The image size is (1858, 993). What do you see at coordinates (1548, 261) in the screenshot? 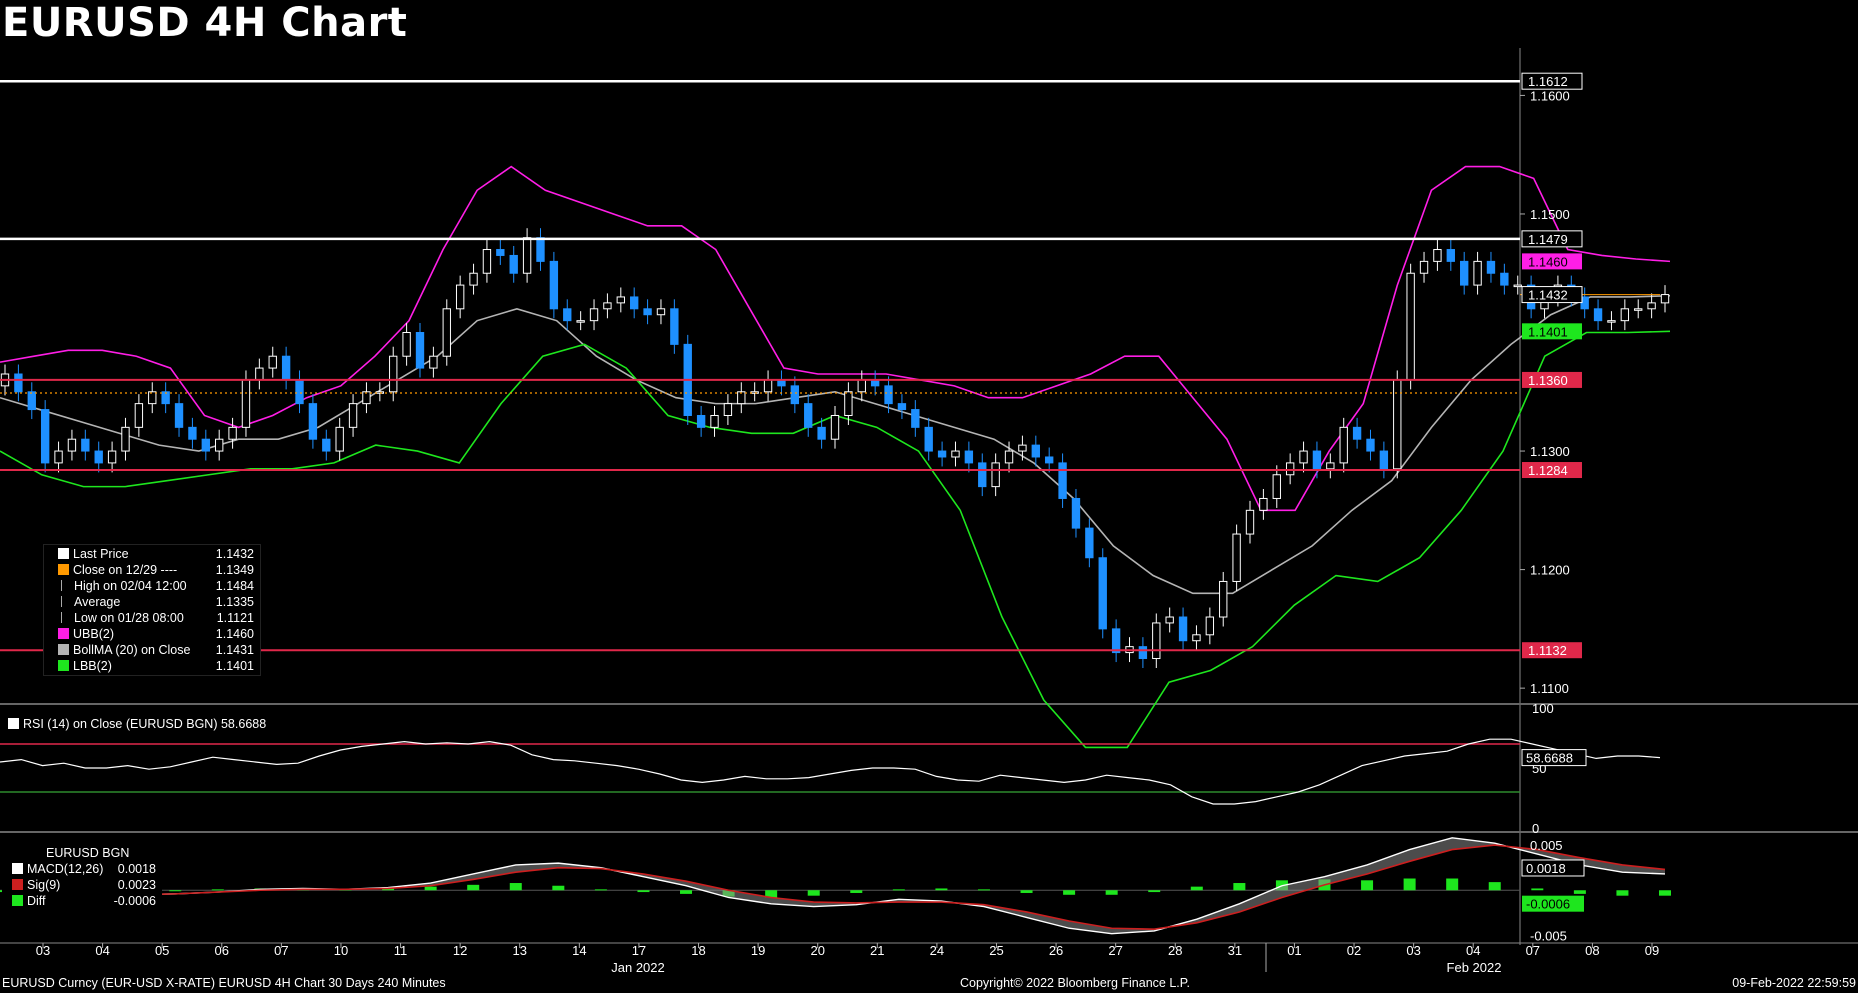
I see `price-tag-label: 1.1460` at bounding box center [1548, 261].